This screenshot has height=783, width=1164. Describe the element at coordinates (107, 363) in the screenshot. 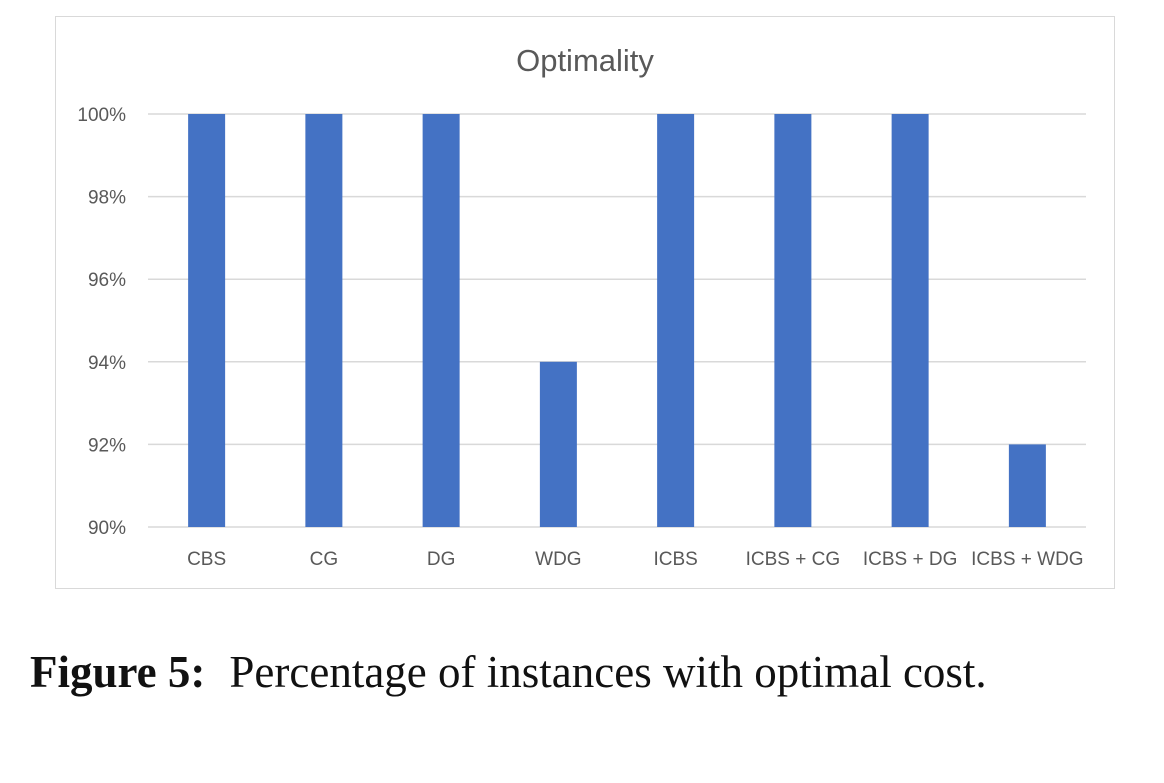

I see `y-tick-label: 94%` at that location.